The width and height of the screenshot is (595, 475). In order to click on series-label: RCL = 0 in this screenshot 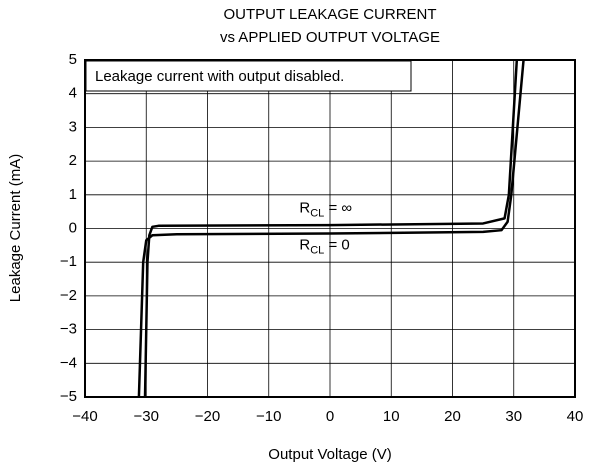, I will do `click(324, 246)`.